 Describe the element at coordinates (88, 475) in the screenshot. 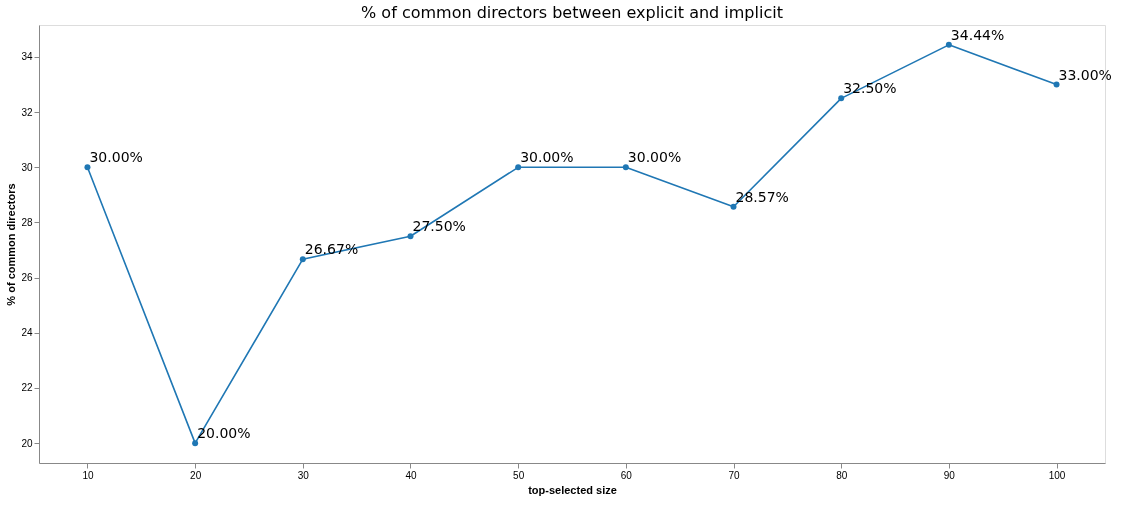

I see `x-tick-label: 10` at that location.